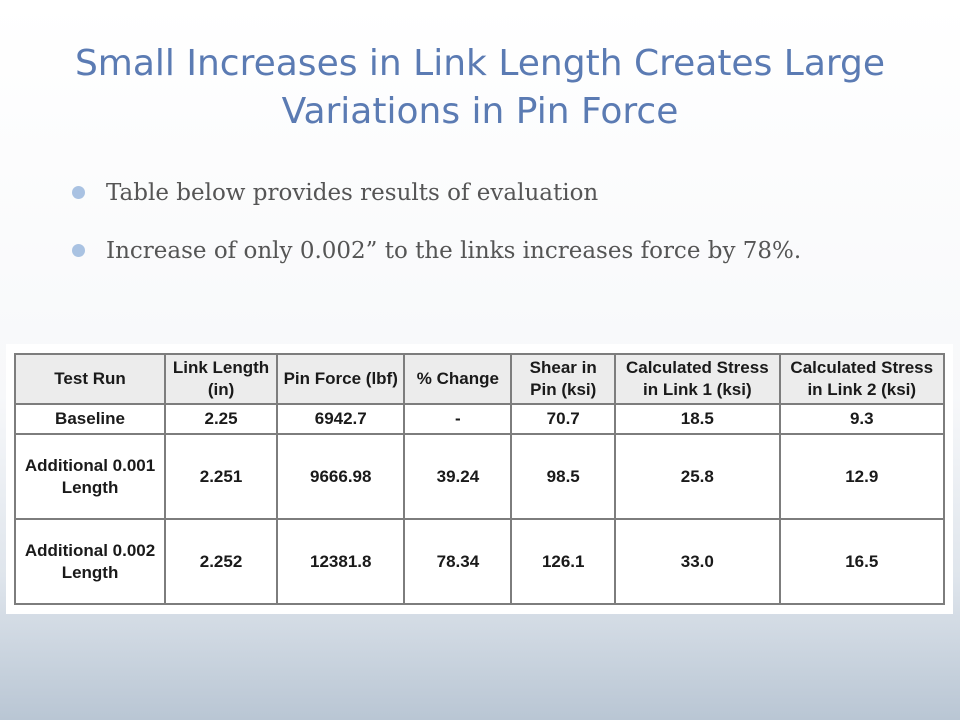 The height and width of the screenshot is (720, 960). Describe the element at coordinates (458, 419) in the screenshot. I see `cell-percent-change: -` at that location.